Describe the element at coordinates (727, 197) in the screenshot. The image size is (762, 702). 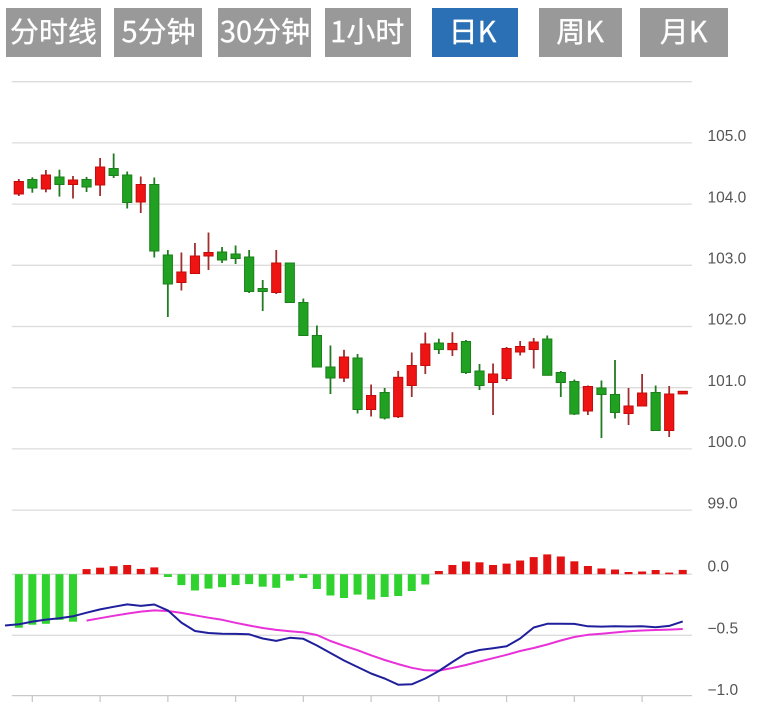
I see `svg-text: 104.0` at that location.